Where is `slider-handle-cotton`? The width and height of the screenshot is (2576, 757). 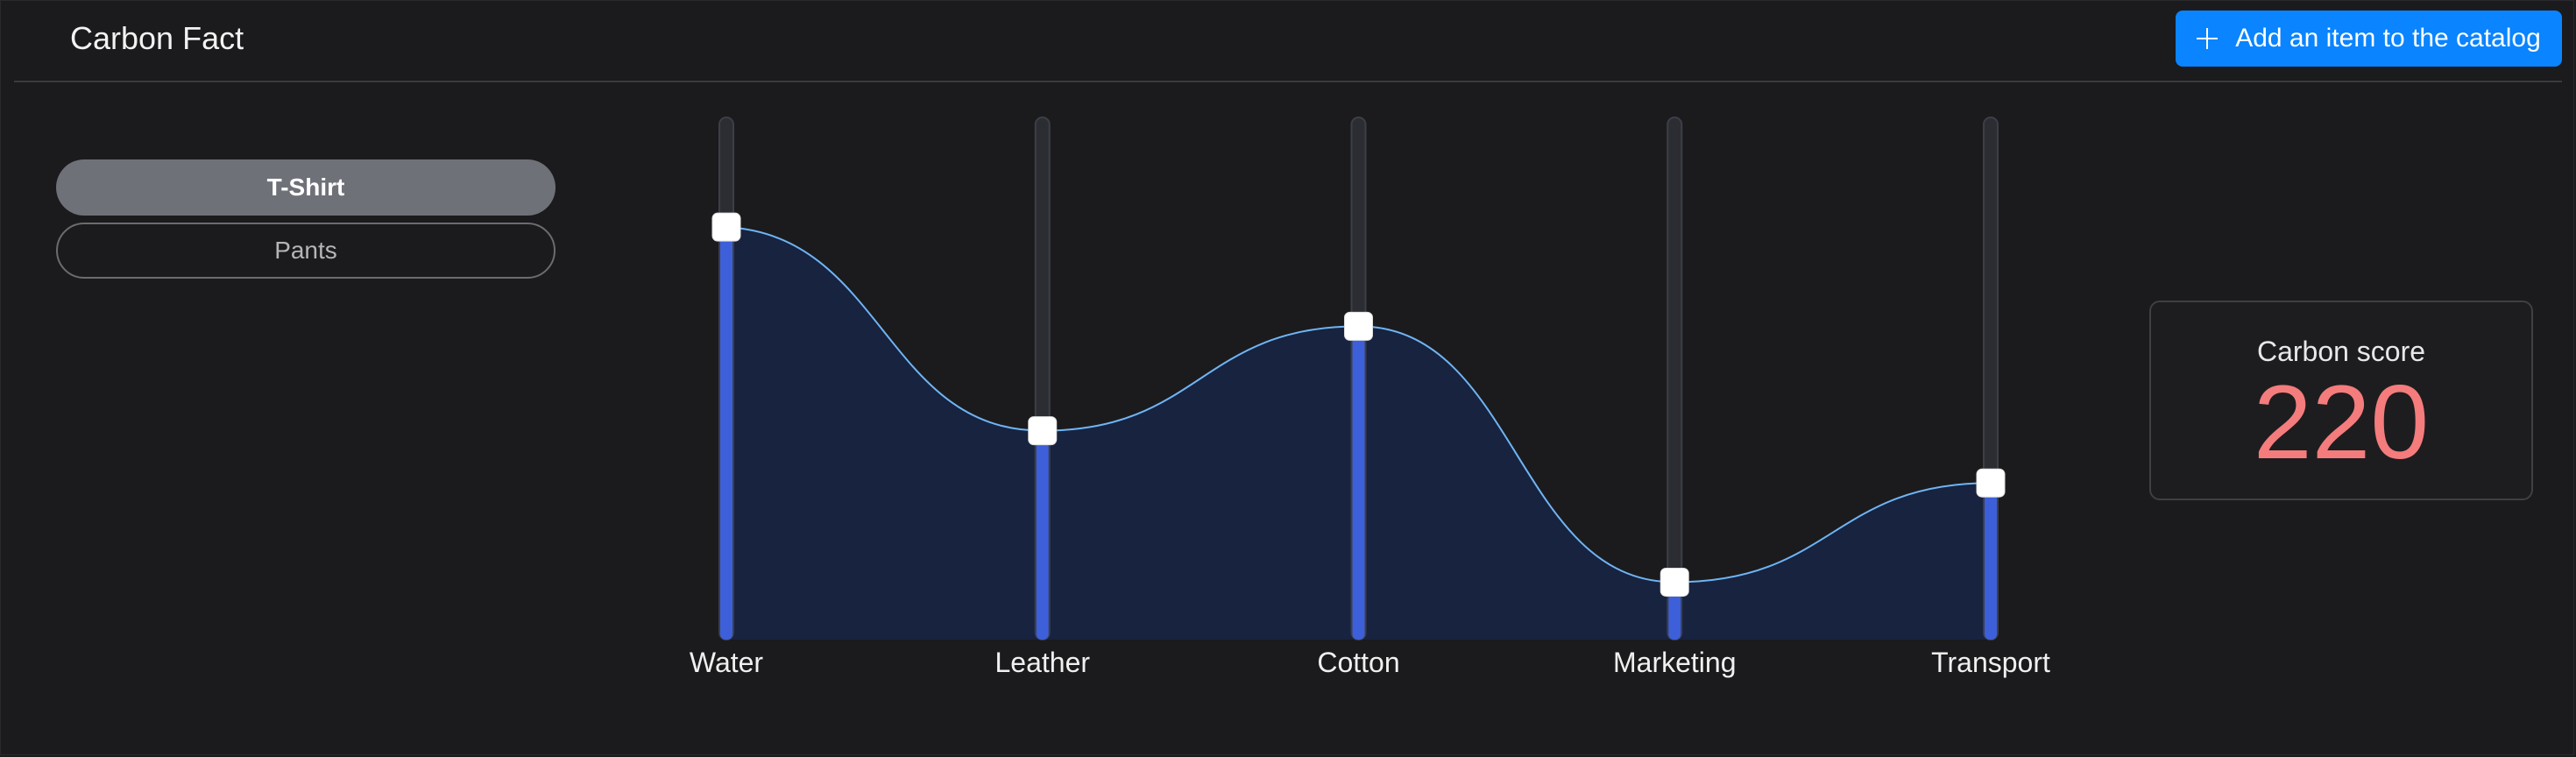 slider-handle-cotton is located at coordinates (1358, 326).